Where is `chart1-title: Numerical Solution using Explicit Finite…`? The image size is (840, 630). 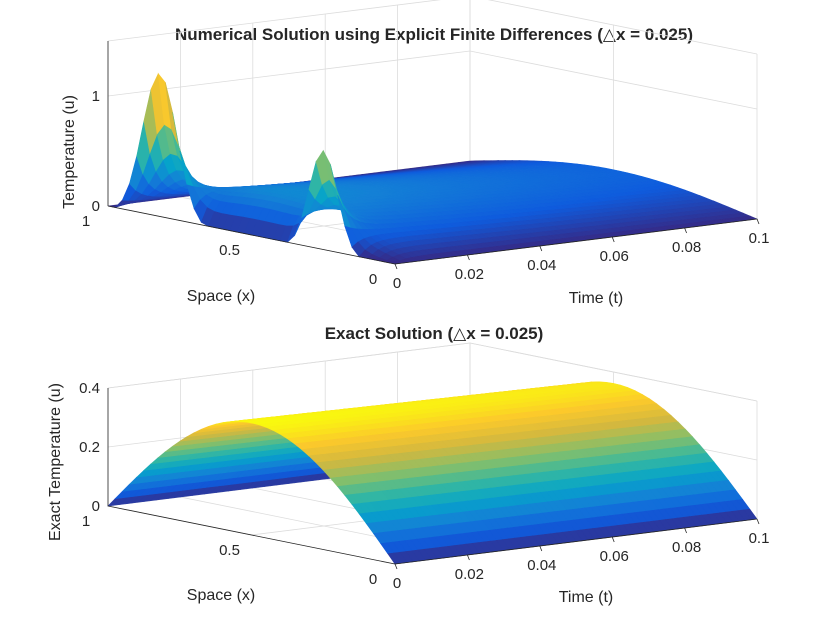 chart1-title: Numerical Solution using Explicit Finite… is located at coordinates (434, 34).